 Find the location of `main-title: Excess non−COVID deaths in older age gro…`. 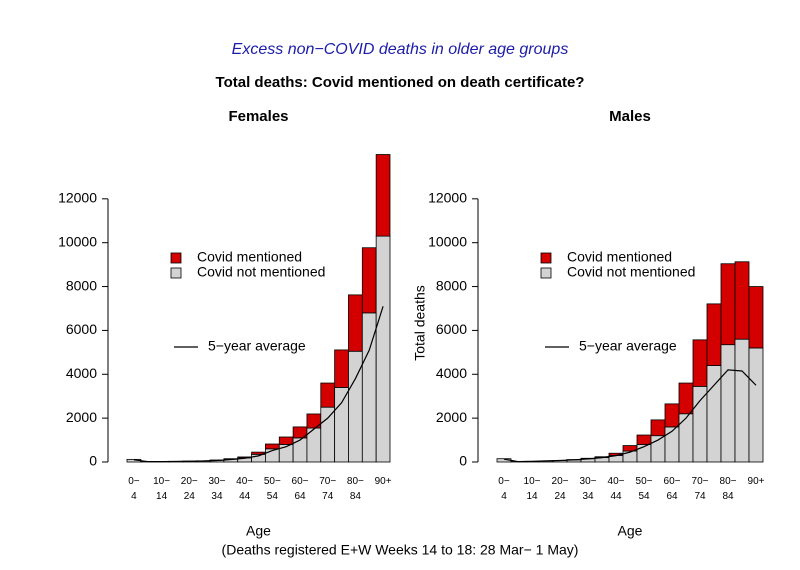

main-title: Excess non−COVID deaths in older age gro… is located at coordinates (400, 49).